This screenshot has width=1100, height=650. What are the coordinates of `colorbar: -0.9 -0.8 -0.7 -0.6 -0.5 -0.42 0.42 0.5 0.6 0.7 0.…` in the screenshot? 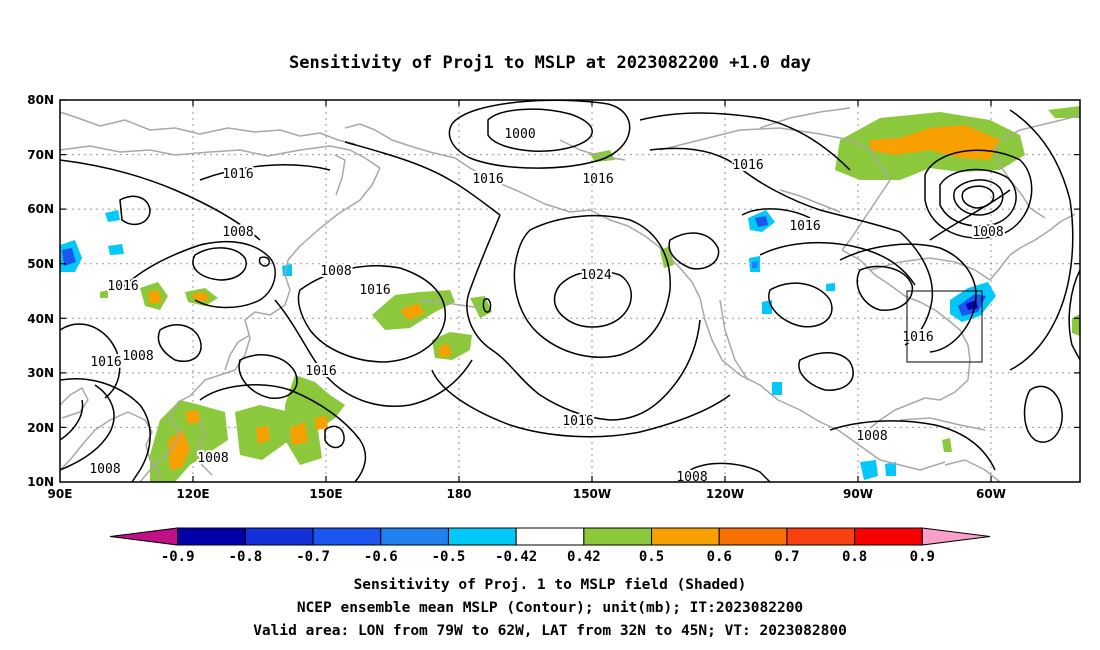 It's located at (550, 546).